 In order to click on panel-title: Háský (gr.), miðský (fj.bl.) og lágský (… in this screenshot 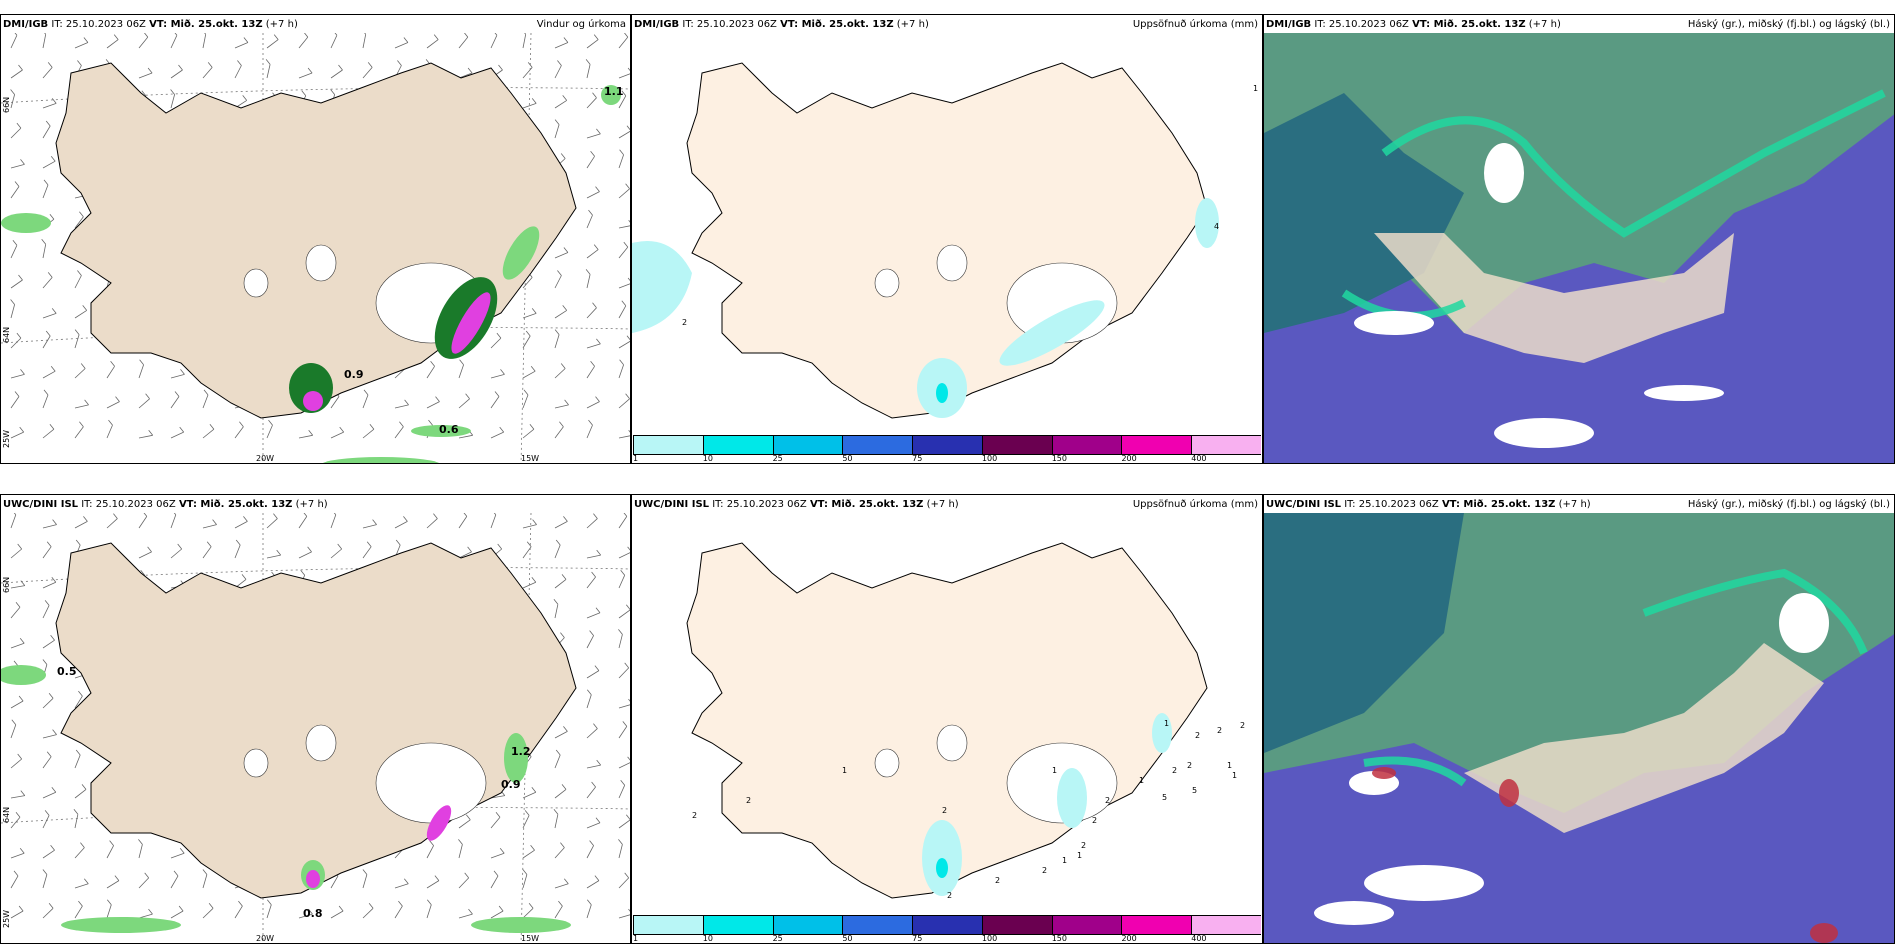, I will do `click(1788, 24)`.